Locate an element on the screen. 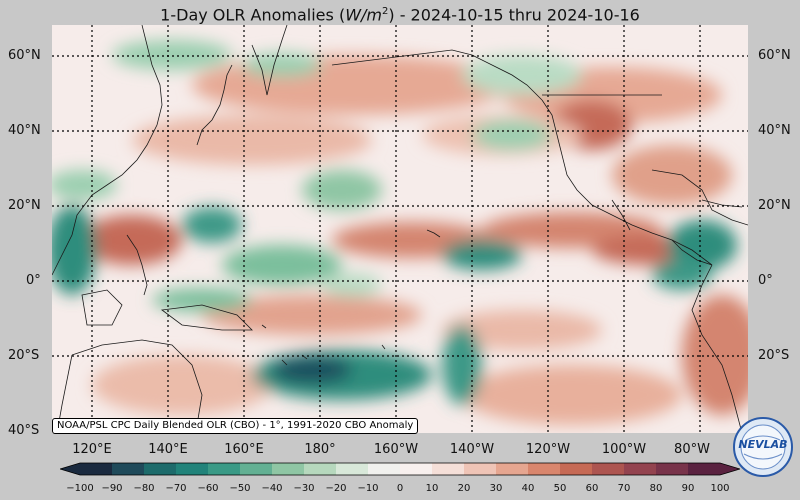  colorbar-tick-label: 30 is located at coordinates (496, 488).